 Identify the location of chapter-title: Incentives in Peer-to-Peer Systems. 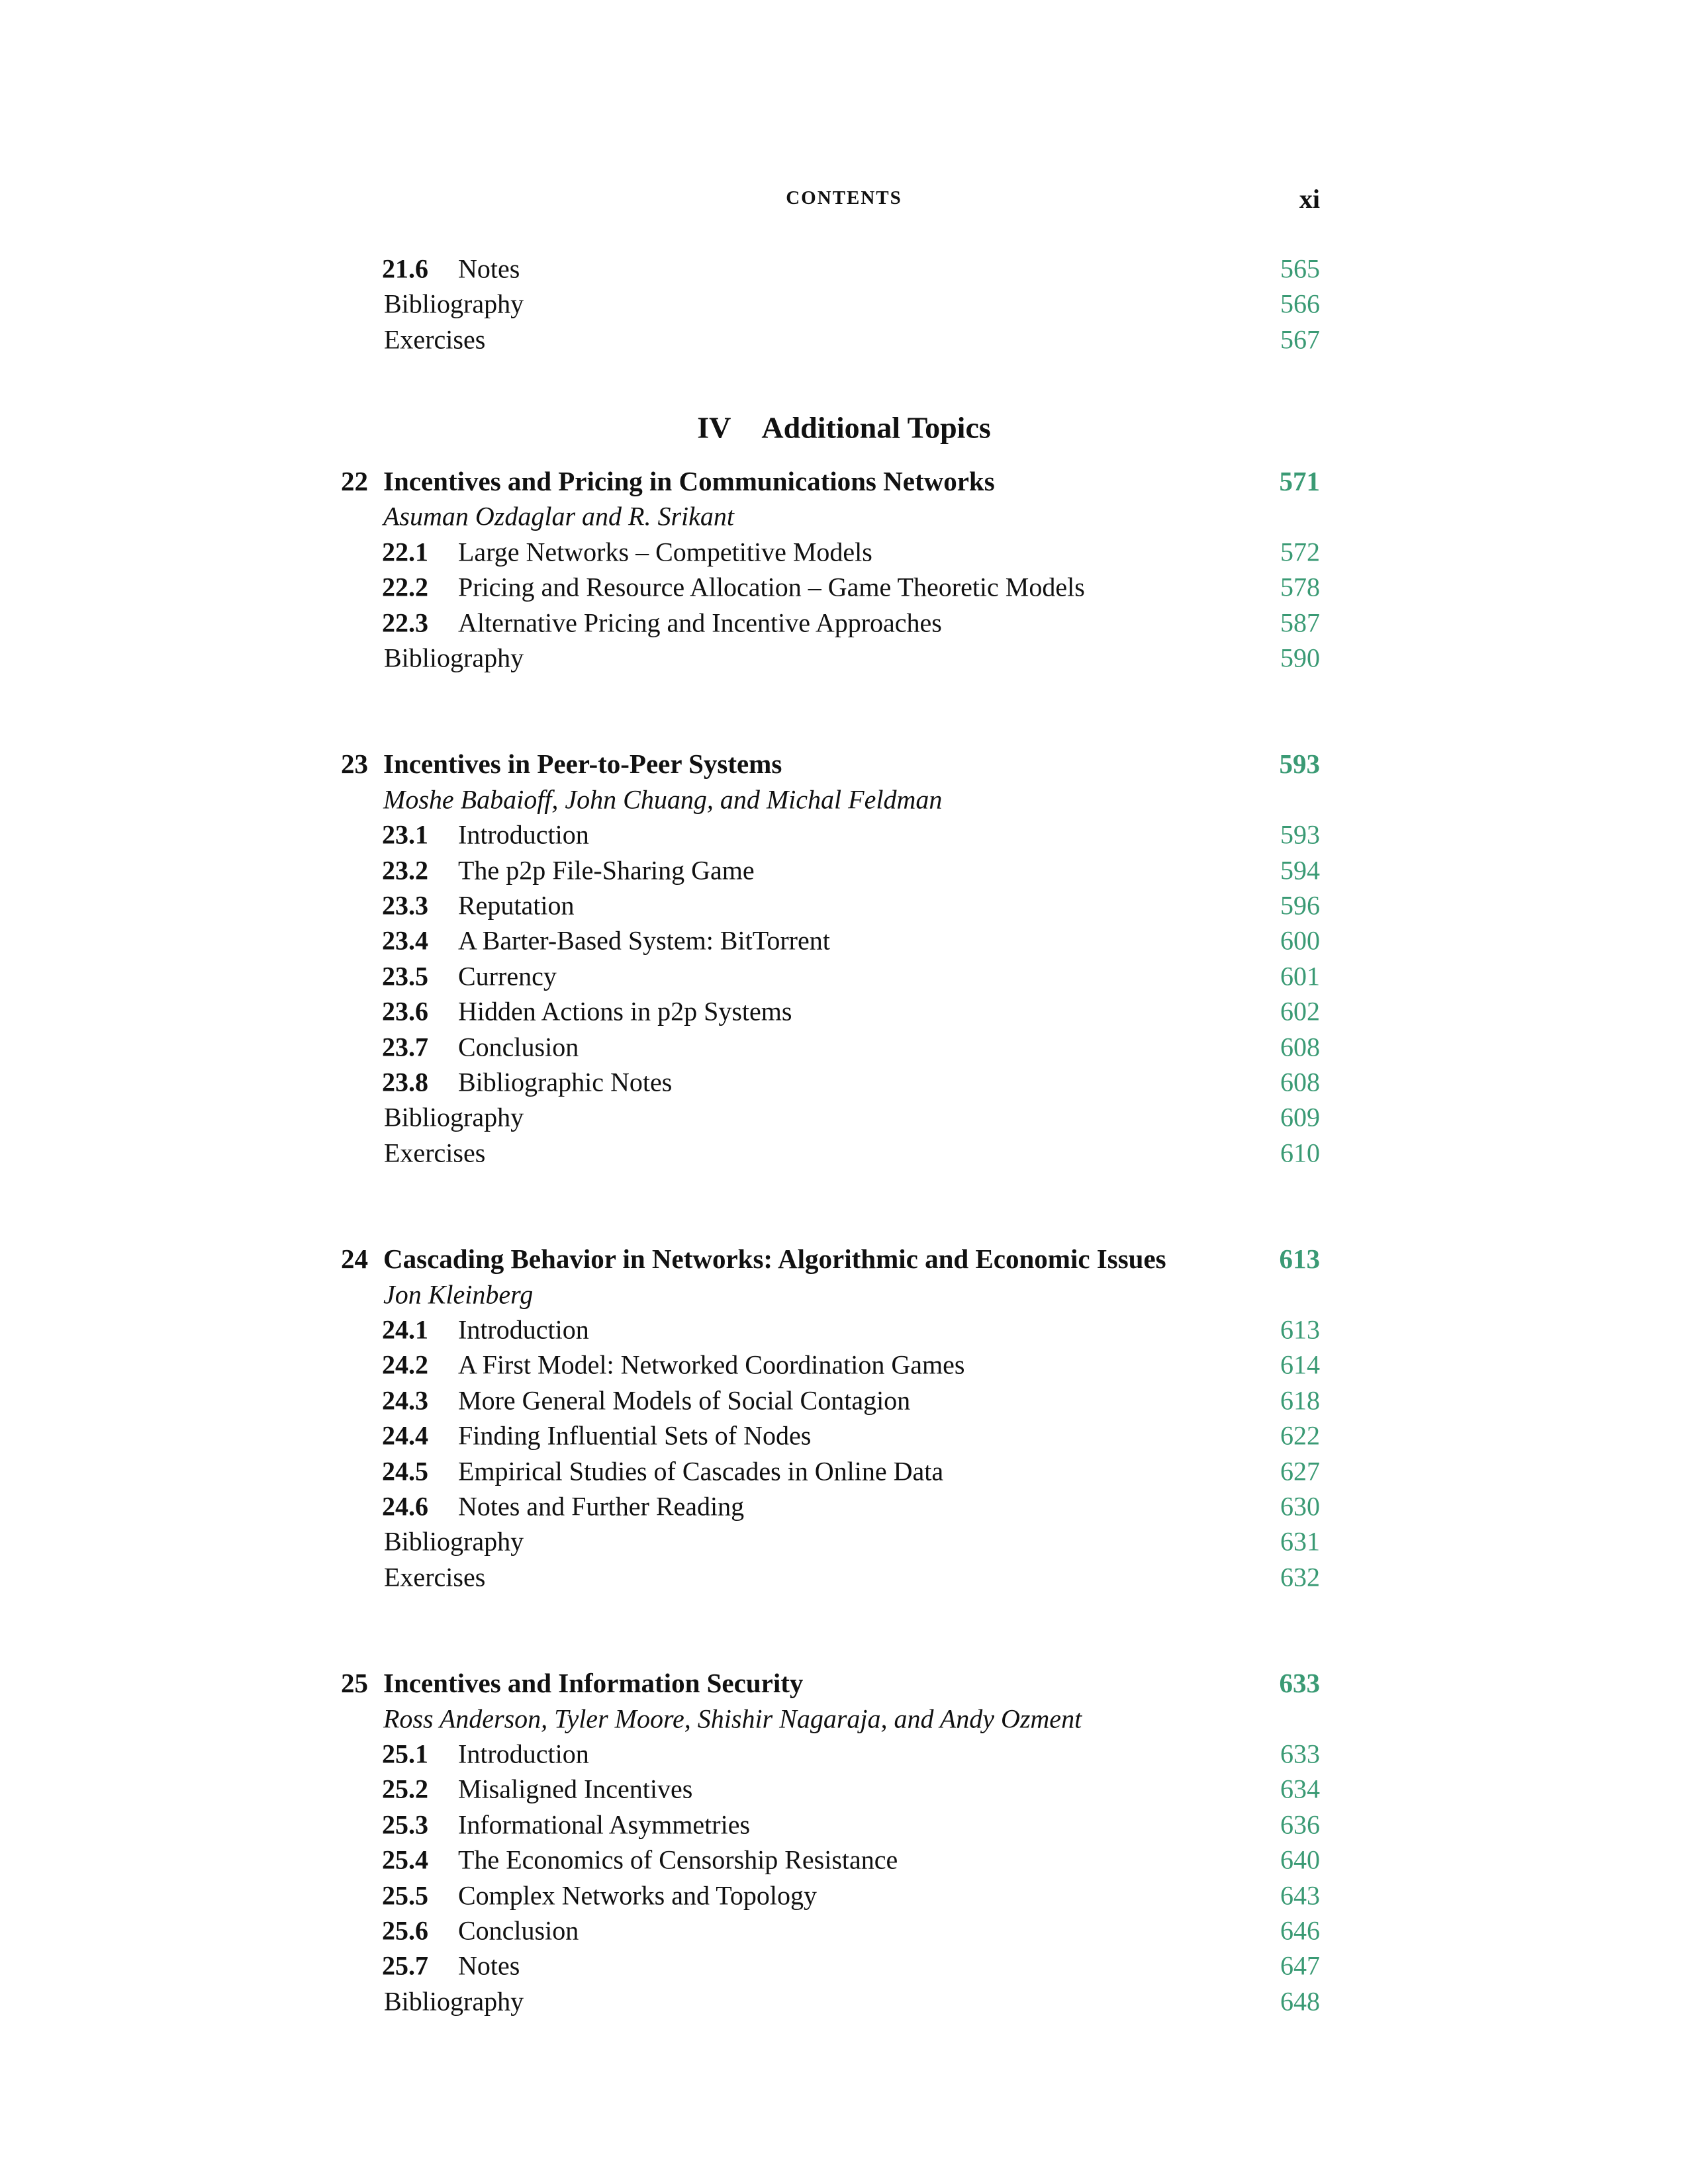
(582, 765).